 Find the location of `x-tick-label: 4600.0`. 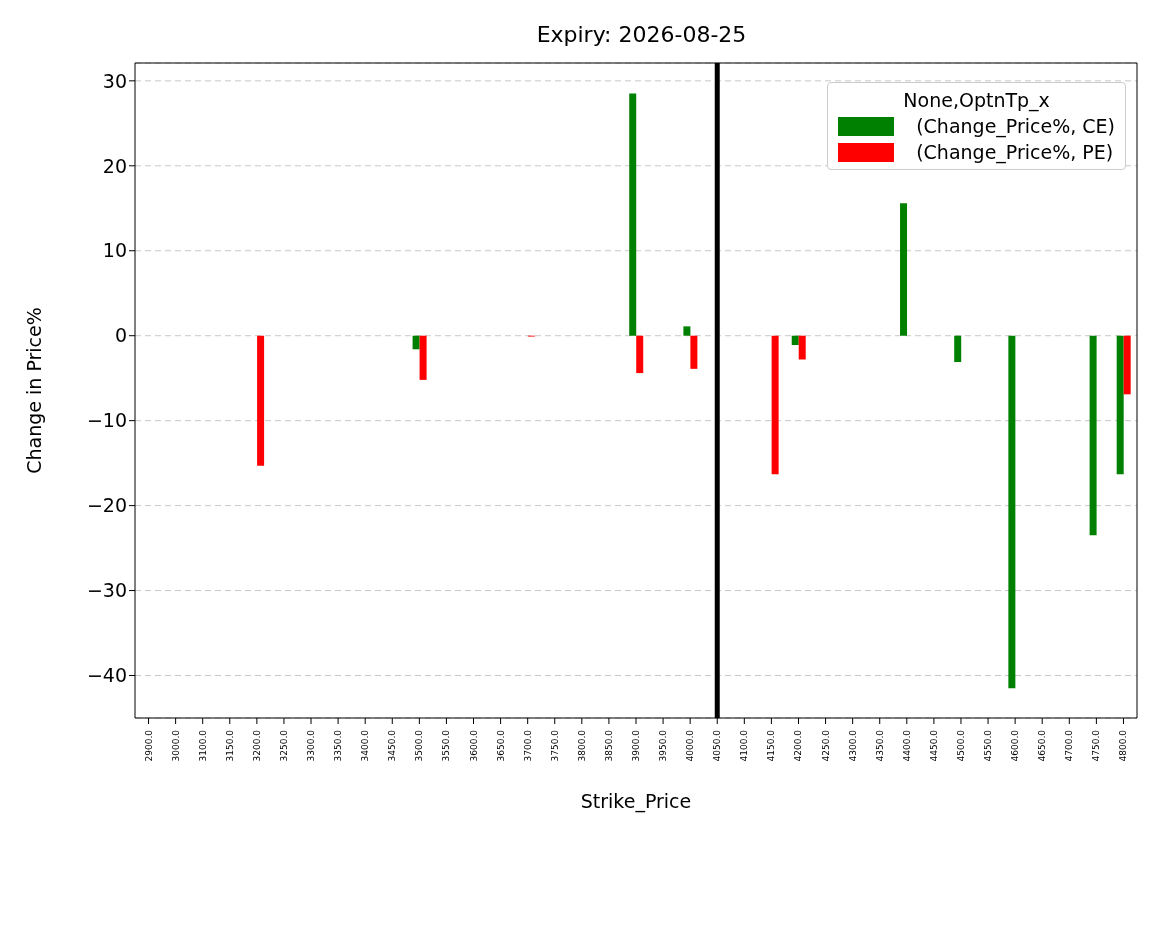

x-tick-label: 4600.0 is located at coordinates (1015, 745).